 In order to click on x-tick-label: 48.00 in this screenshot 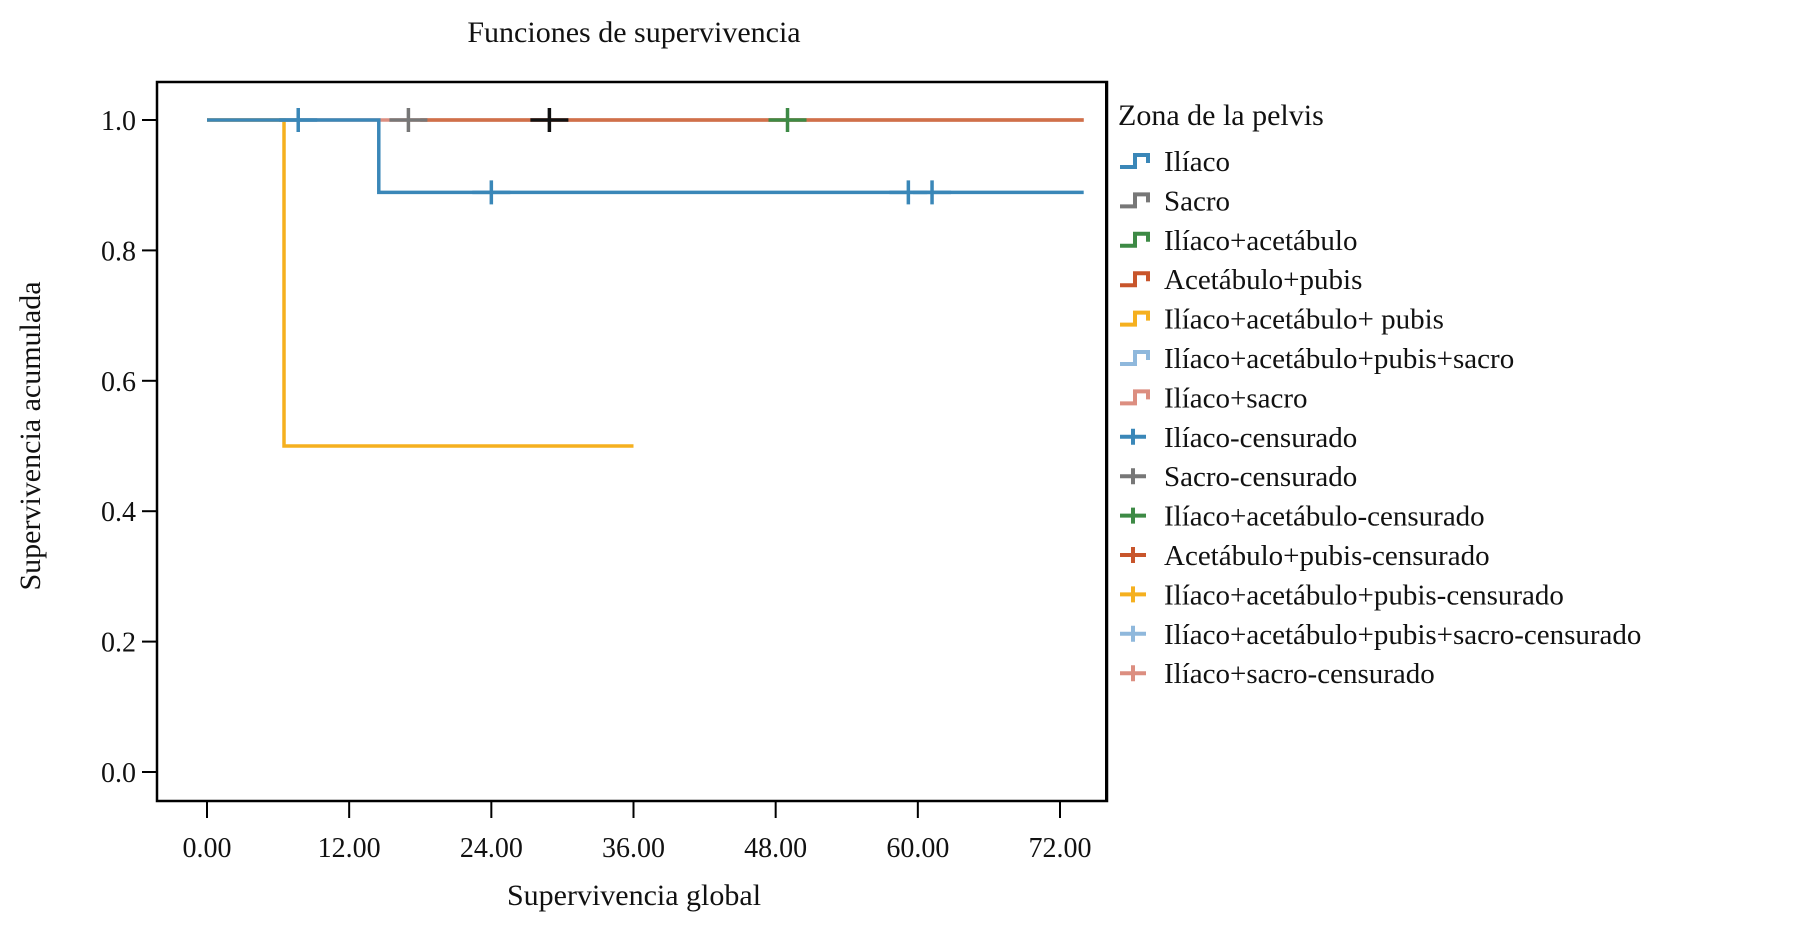, I will do `click(775, 848)`.